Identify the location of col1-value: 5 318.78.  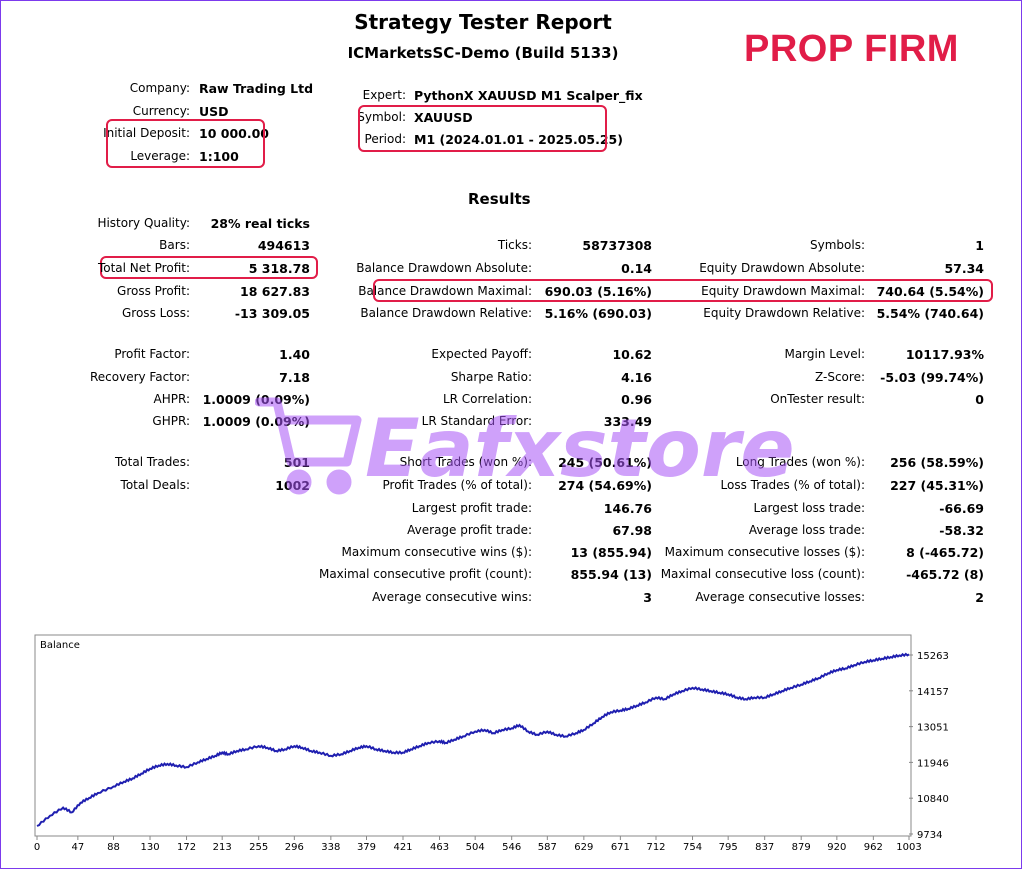
(279, 268).